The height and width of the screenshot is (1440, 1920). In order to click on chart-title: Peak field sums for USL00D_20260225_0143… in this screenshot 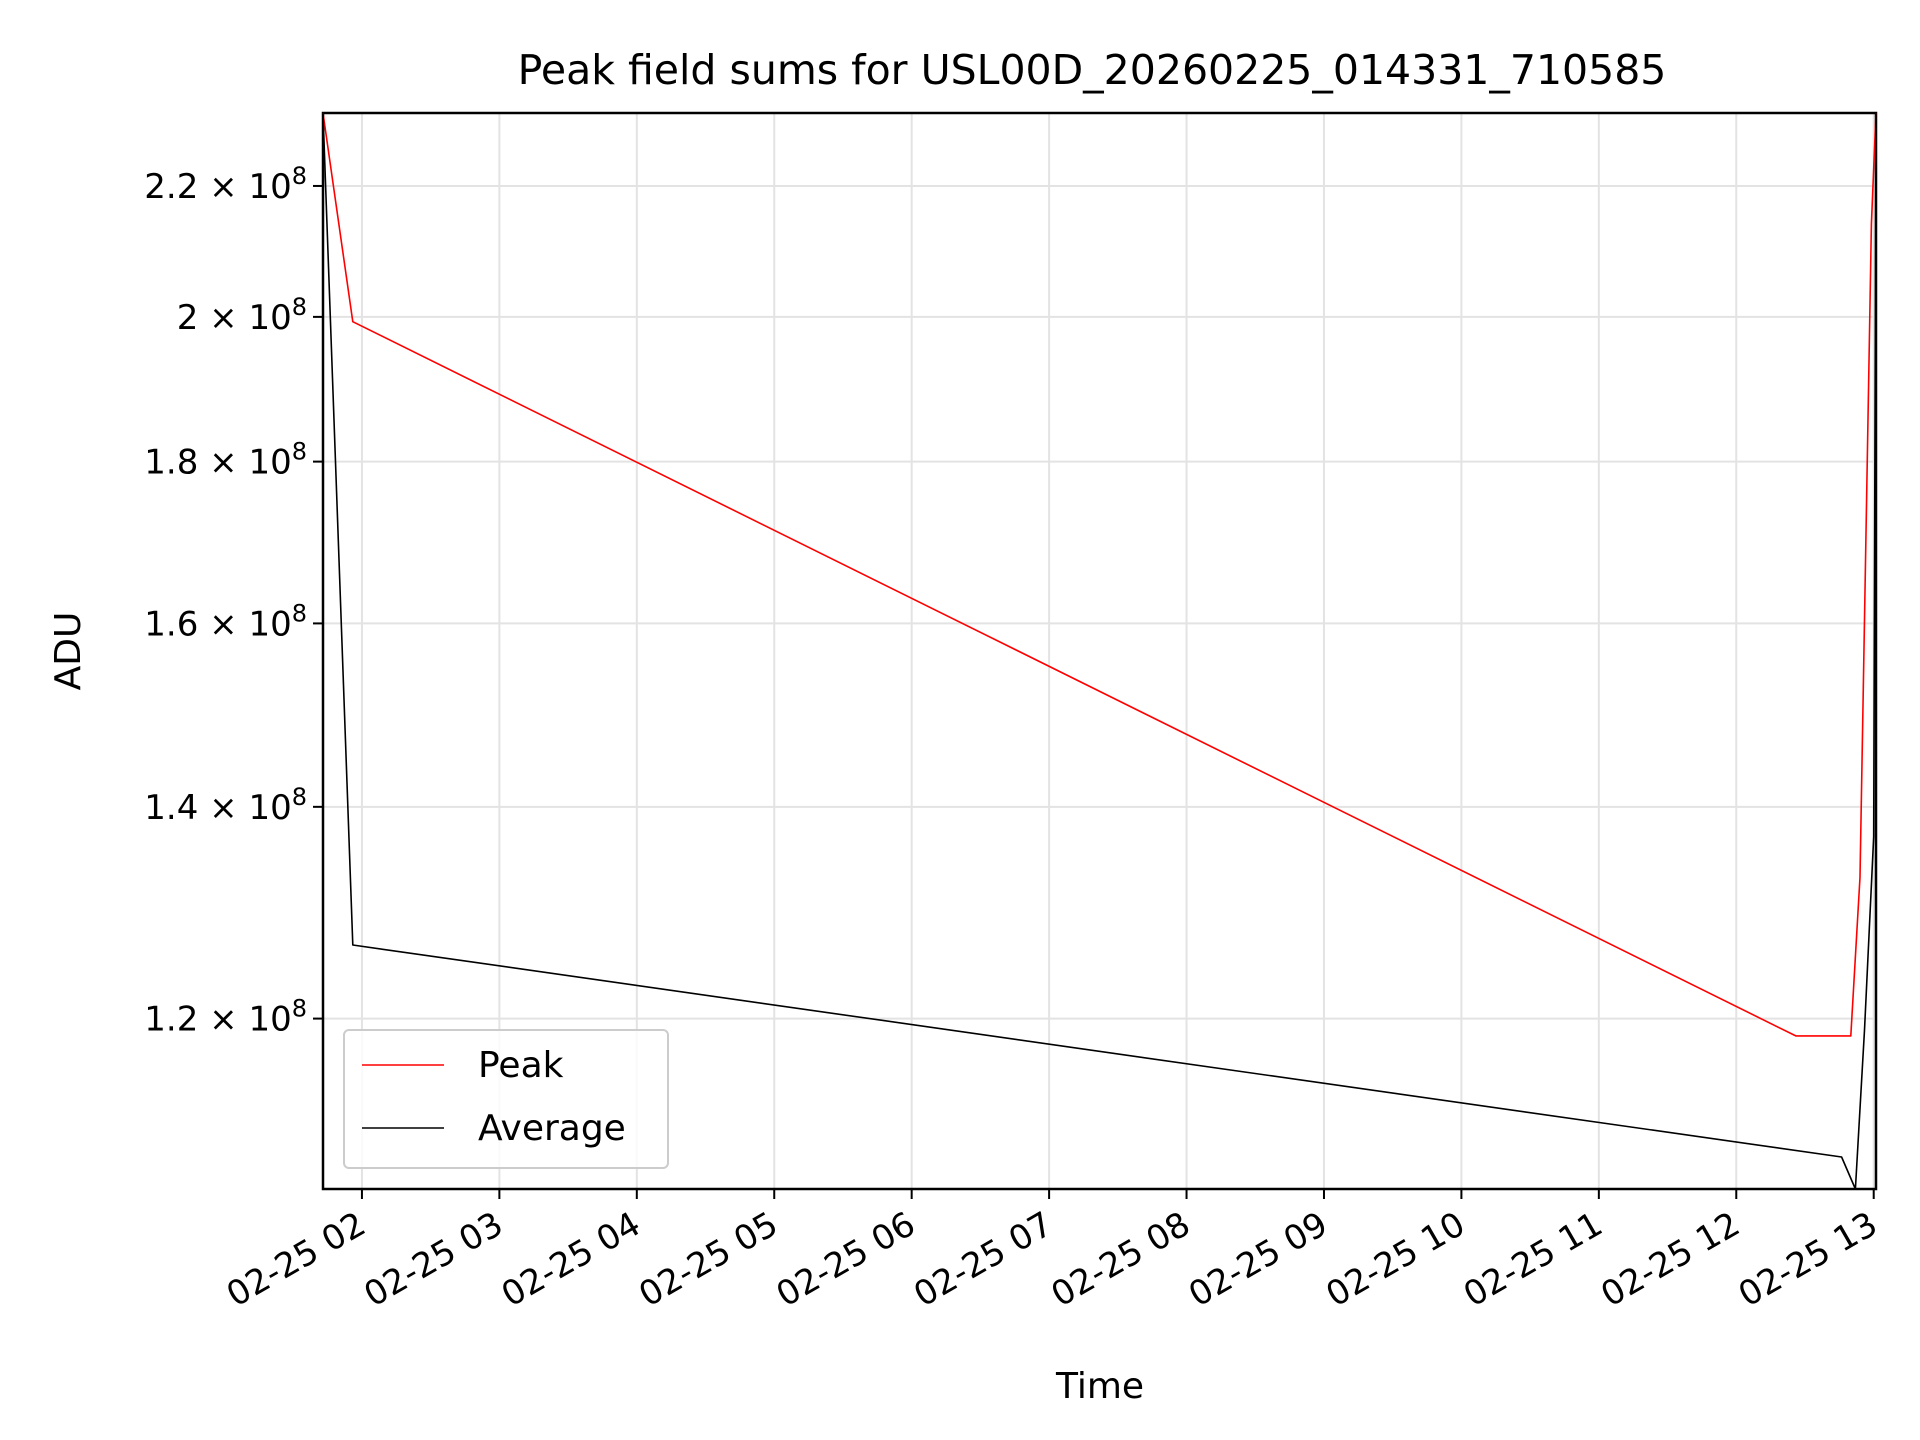, I will do `click(1092, 70)`.